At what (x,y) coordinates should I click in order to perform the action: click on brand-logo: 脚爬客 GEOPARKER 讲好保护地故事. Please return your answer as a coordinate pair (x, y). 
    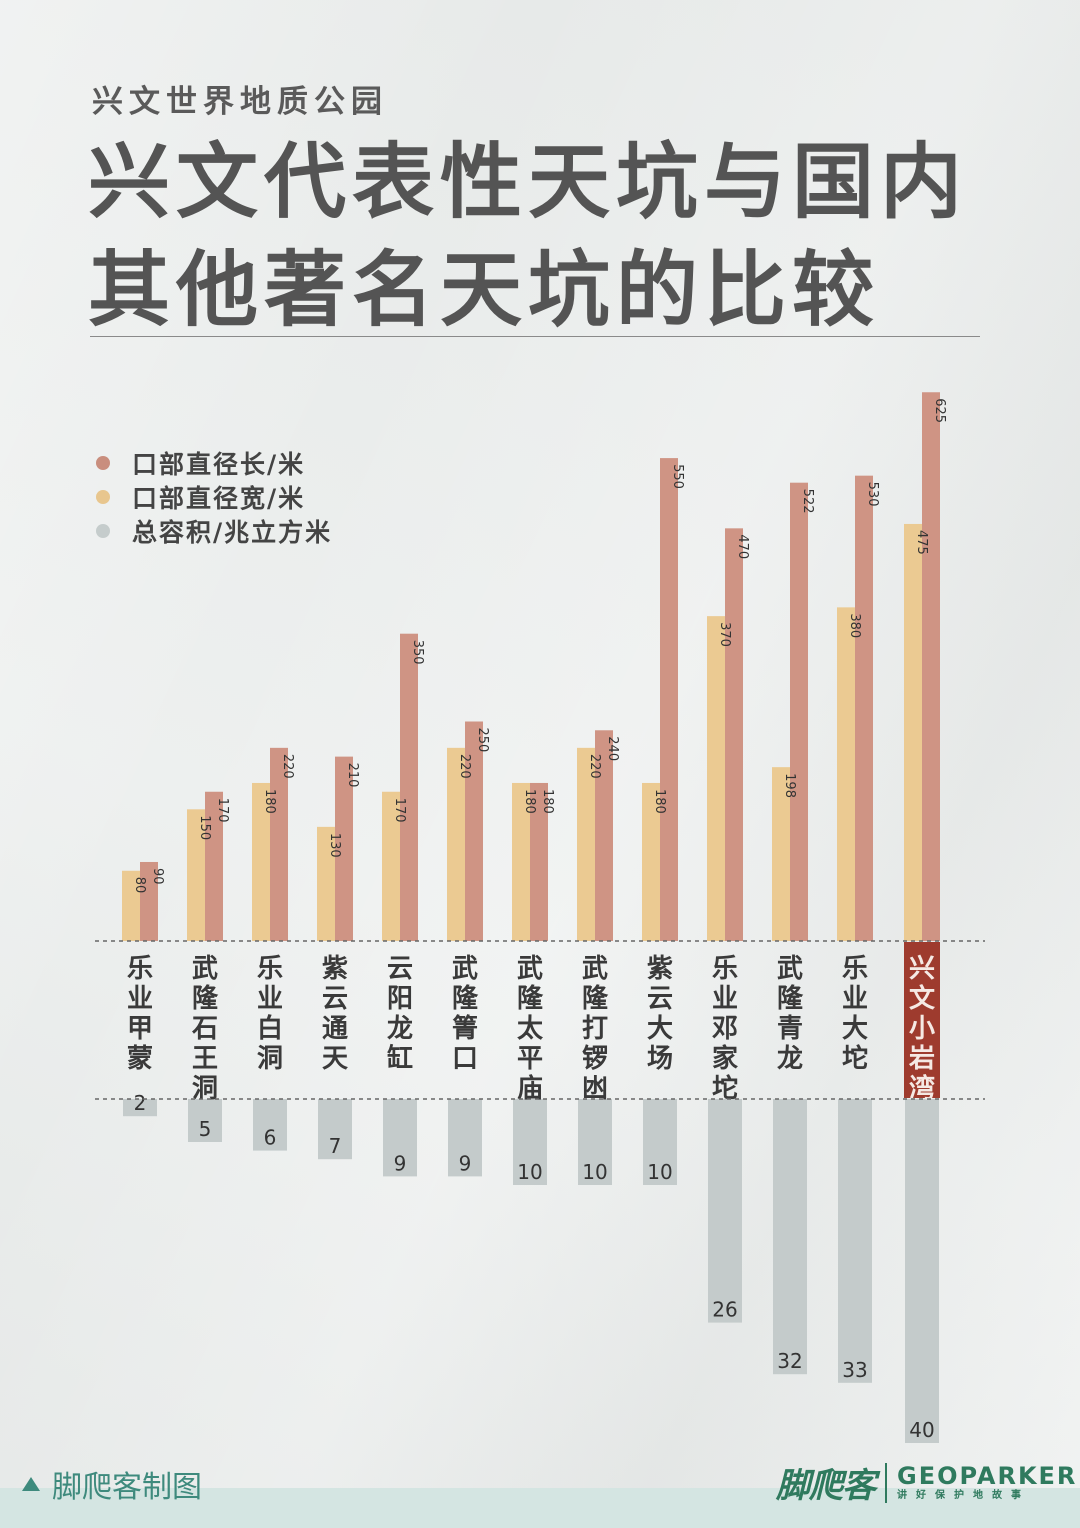
    Looking at the image, I should click on (926, 1482).